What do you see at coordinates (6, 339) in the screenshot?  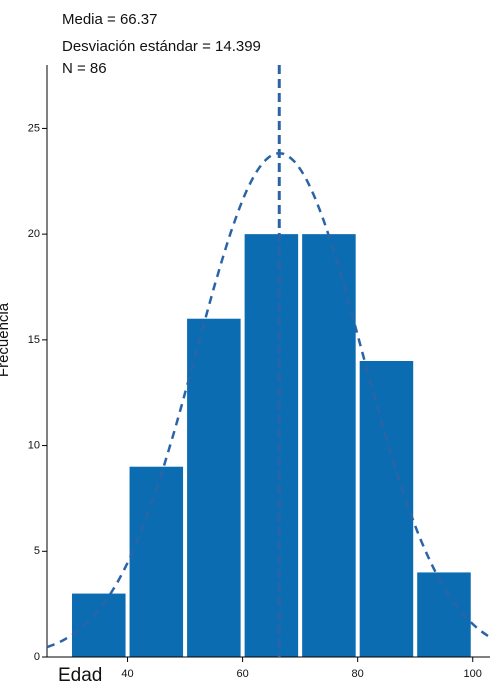 I see `y-axis-label: Frecuencia` at bounding box center [6, 339].